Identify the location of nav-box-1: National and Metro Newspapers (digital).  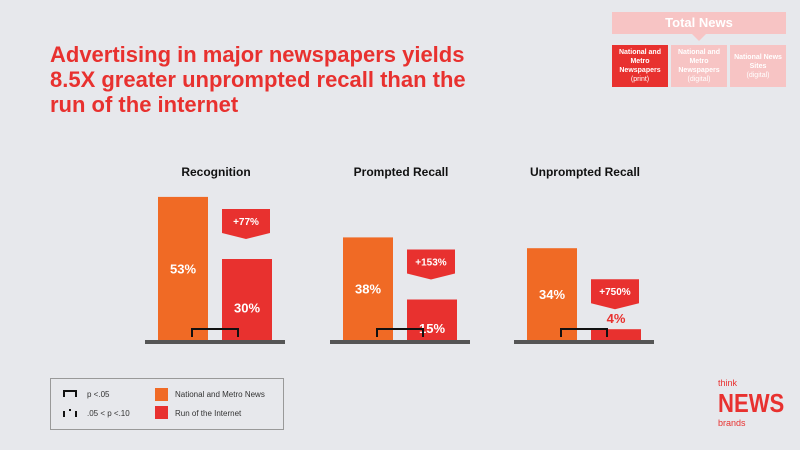
(699, 66).